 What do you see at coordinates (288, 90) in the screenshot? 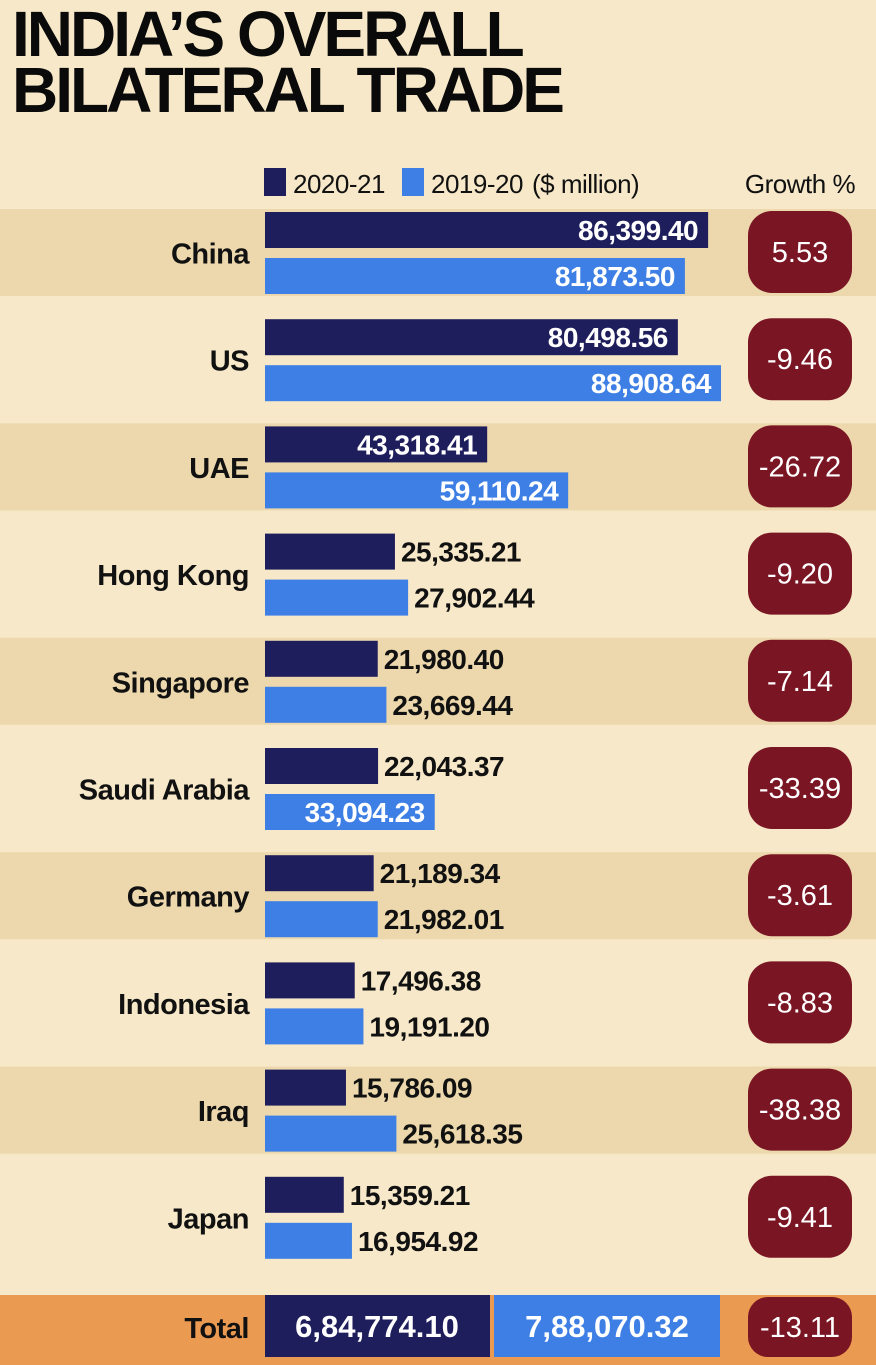
I see `chart-title-line-2: BILATERAL TRADE` at bounding box center [288, 90].